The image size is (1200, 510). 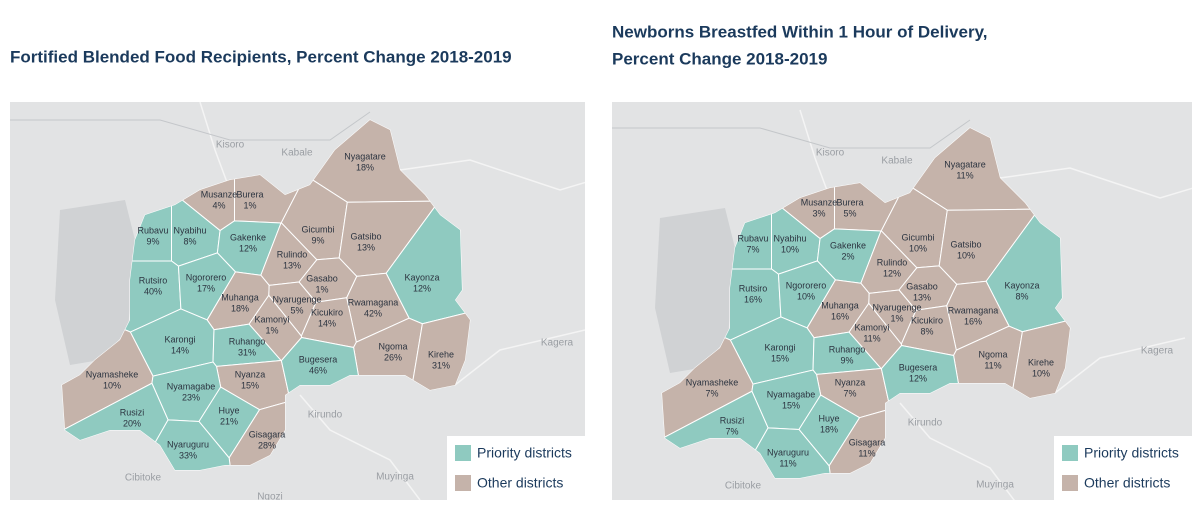 What do you see at coordinates (393, 357) in the screenshot?
I see `district-value: 26%` at bounding box center [393, 357].